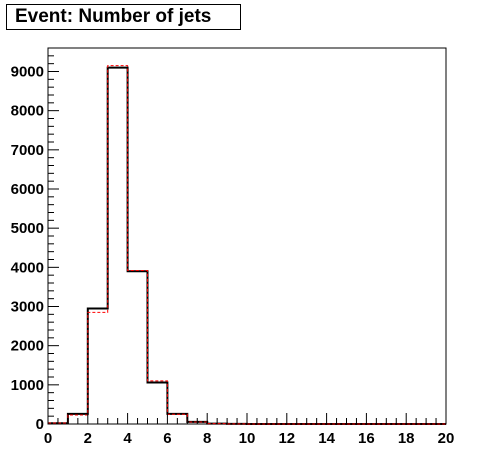 This screenshot has width=496, height=472. What do you see at coordinates (366, 438) in the screenshot?
I see `x-tick-label: 16` at bounding box center [366, 438].